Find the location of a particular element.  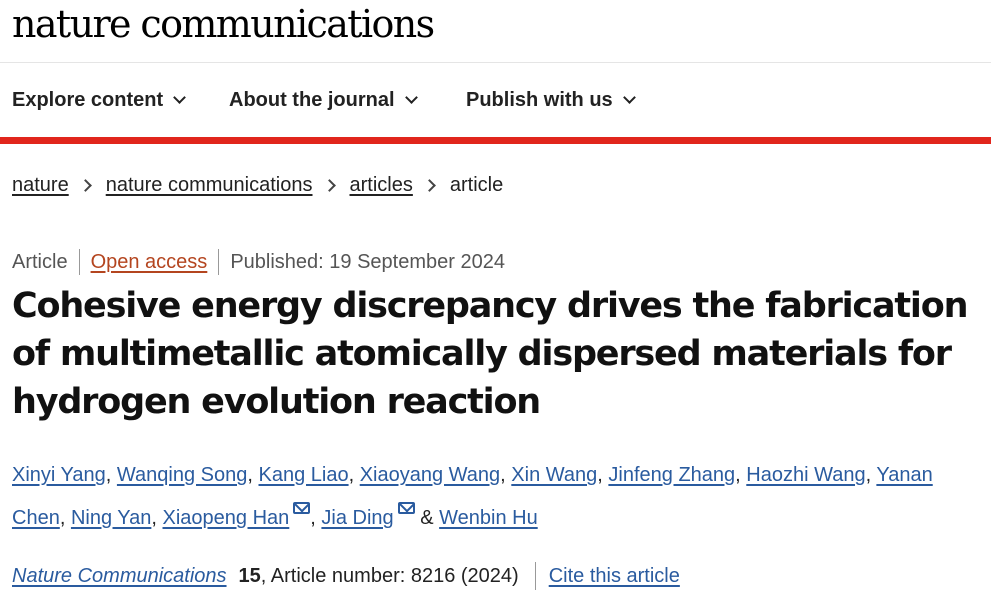

author-link: Xiaoyang Wang is located at coordinates (430, 475).